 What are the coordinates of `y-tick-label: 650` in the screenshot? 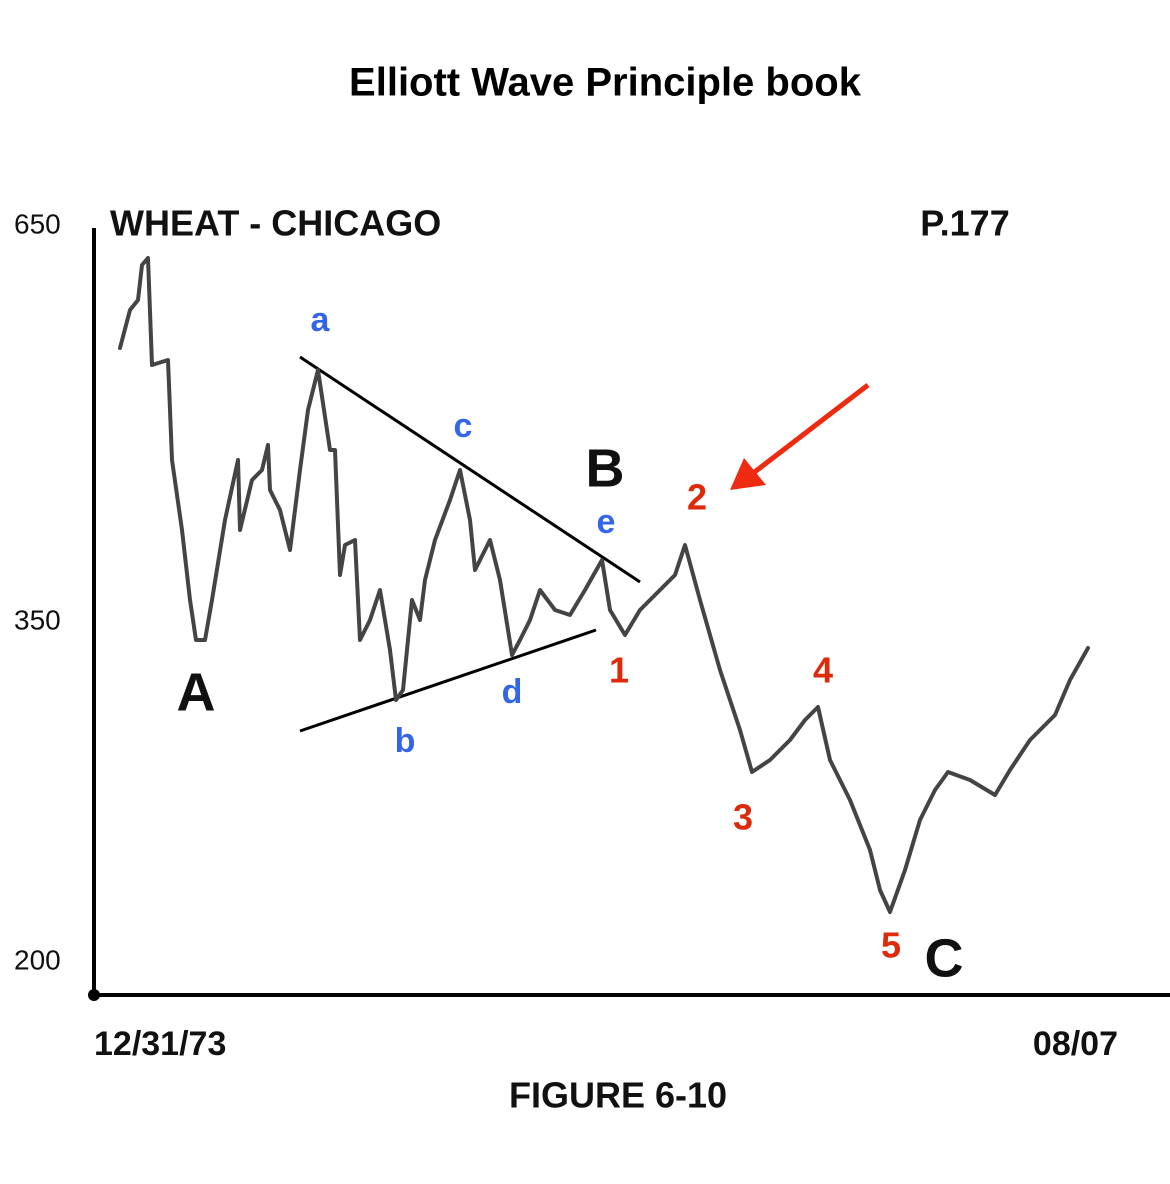 It's located at (37, 223).